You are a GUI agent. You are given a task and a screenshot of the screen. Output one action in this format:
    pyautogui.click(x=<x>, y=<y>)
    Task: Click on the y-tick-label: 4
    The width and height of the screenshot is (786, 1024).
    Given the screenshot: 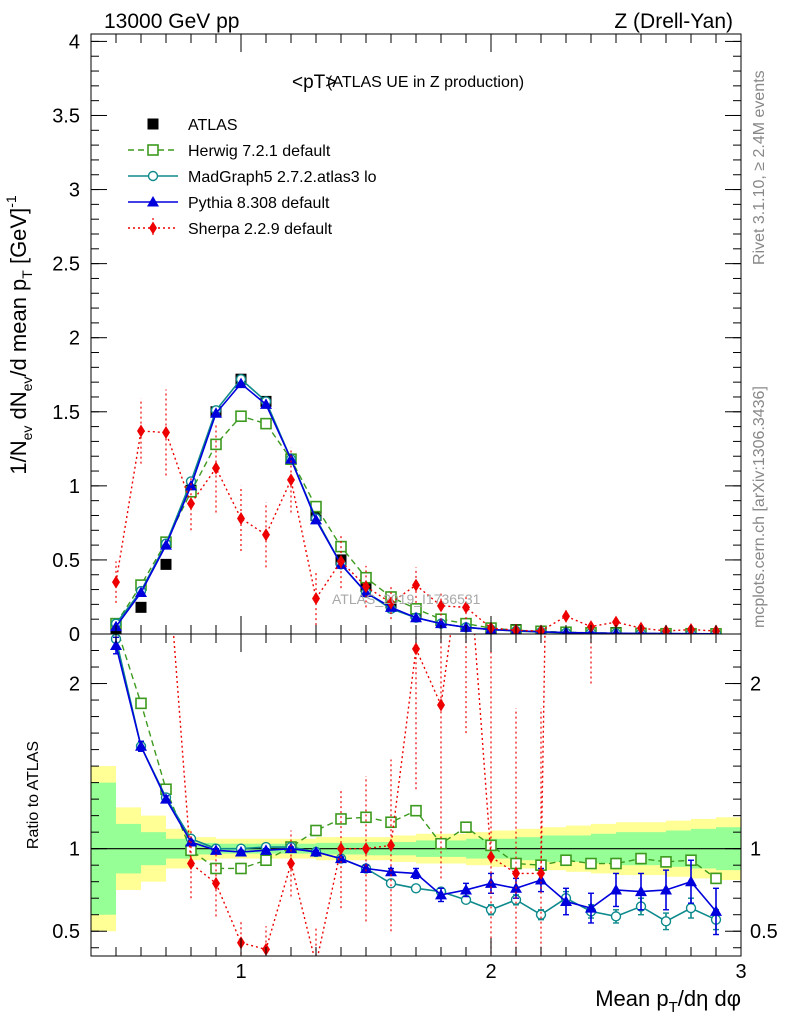 What is the action you would take?
    pyautogui.click(x=74, y=42)
    